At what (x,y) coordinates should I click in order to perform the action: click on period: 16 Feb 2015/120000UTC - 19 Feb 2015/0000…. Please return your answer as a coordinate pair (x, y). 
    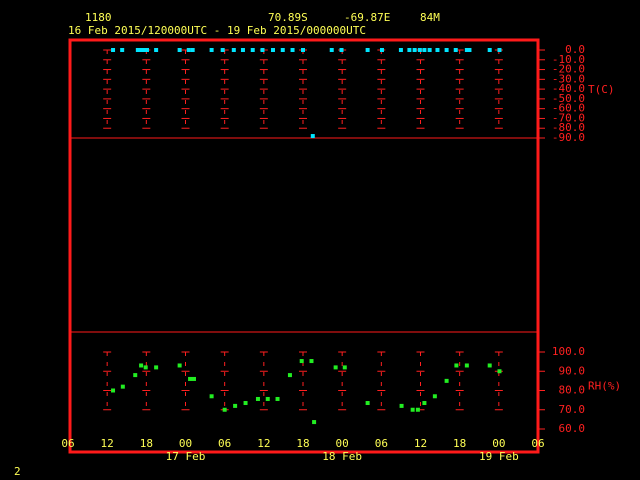
    Looking at the image, I should click on (217, 30).